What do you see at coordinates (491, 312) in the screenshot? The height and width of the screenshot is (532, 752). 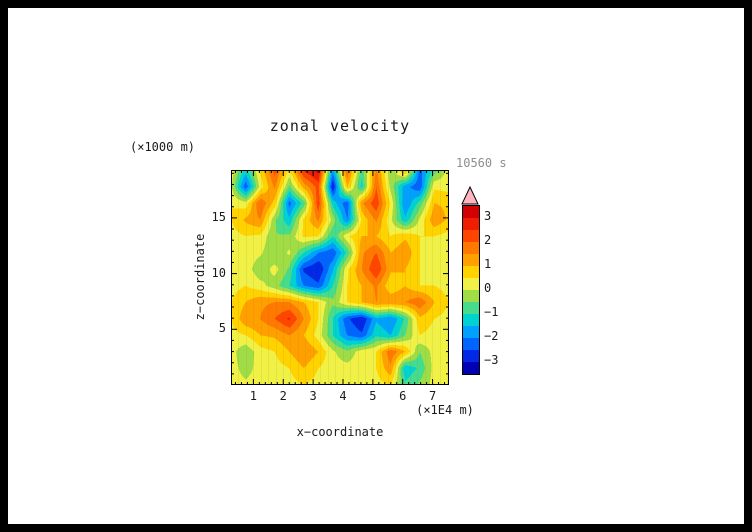 I see `colorbar-tick-label: −1` at bounding box center [491, 312].